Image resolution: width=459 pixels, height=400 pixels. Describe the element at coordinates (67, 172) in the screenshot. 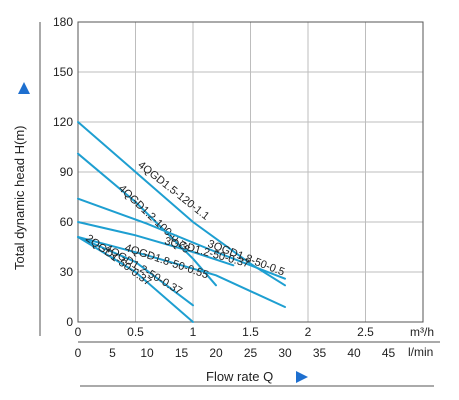

I see `y-tick-label: 90` at that location.